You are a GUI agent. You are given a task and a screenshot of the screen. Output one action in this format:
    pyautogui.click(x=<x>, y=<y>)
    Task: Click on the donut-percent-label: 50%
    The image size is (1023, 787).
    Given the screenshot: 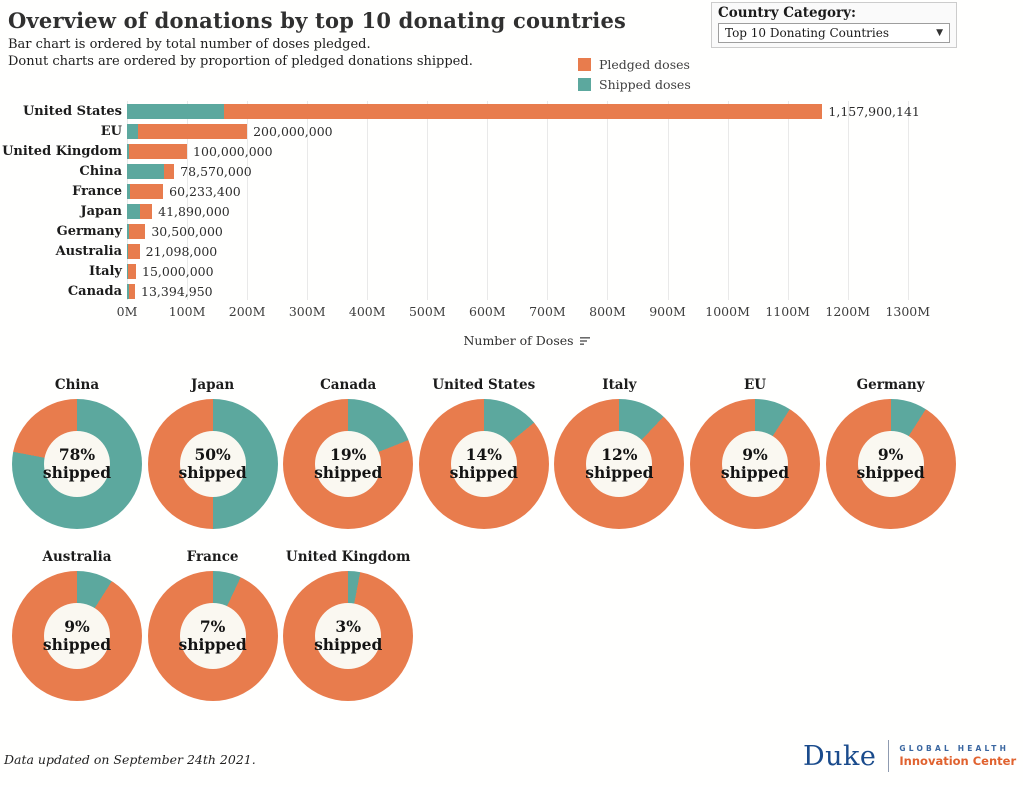 What is the action you would take?
    pyautogui.click(x=212, y=455)
    